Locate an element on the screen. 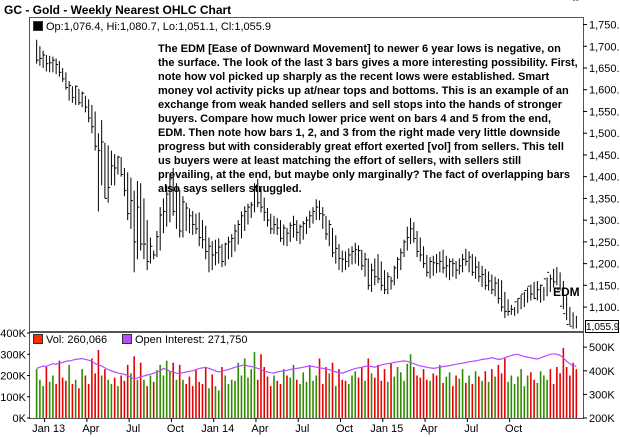 This screenshot has height=437, width=620. oi-y-tick-label: 400K is located at coordinates (602, 372).